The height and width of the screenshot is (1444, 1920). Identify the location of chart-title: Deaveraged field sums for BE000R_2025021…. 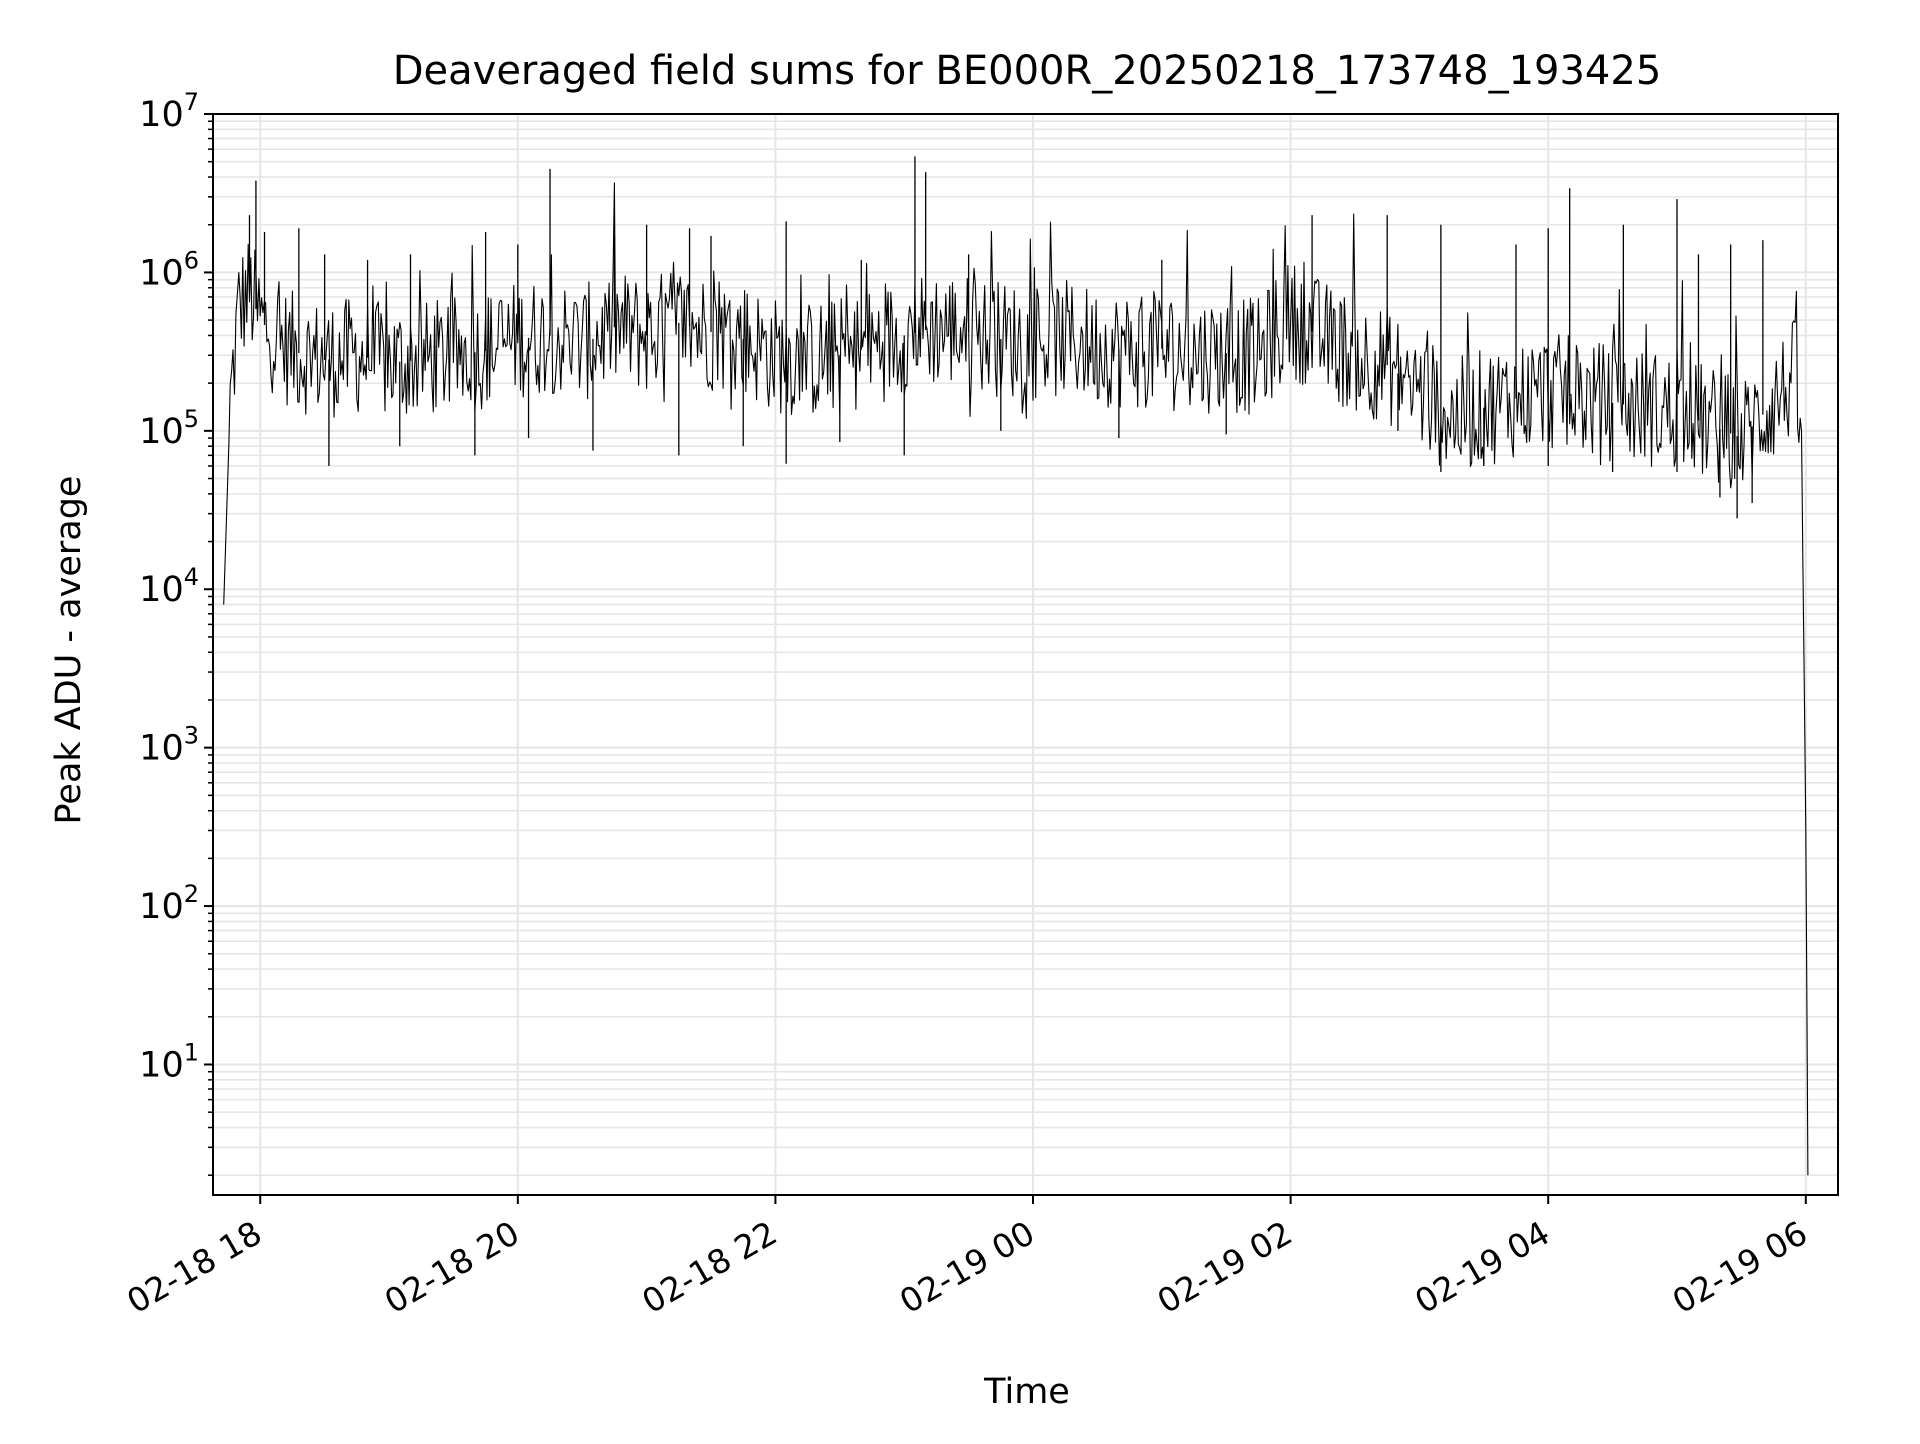
(1027, 71).